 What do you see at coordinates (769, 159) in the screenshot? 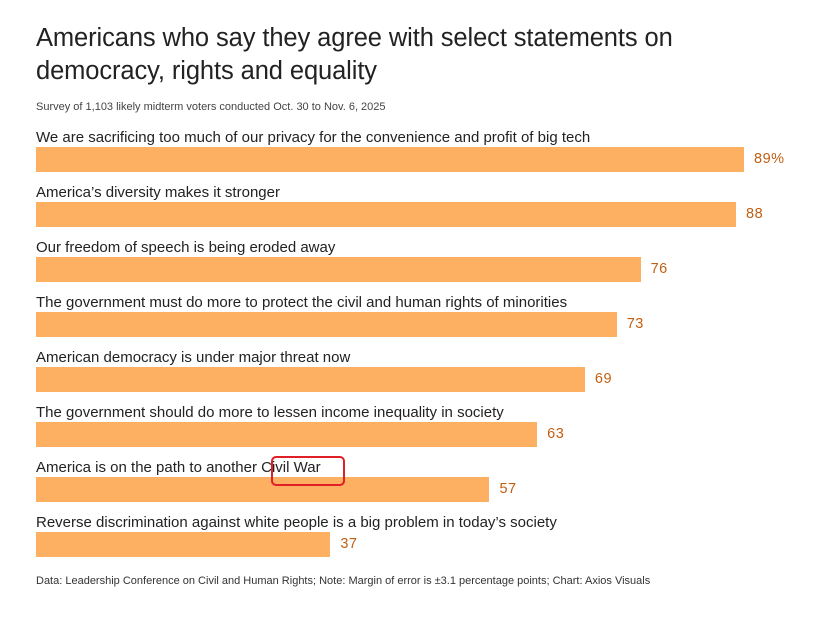
I see `value-label: 89%` at bounding box center [769, 159].